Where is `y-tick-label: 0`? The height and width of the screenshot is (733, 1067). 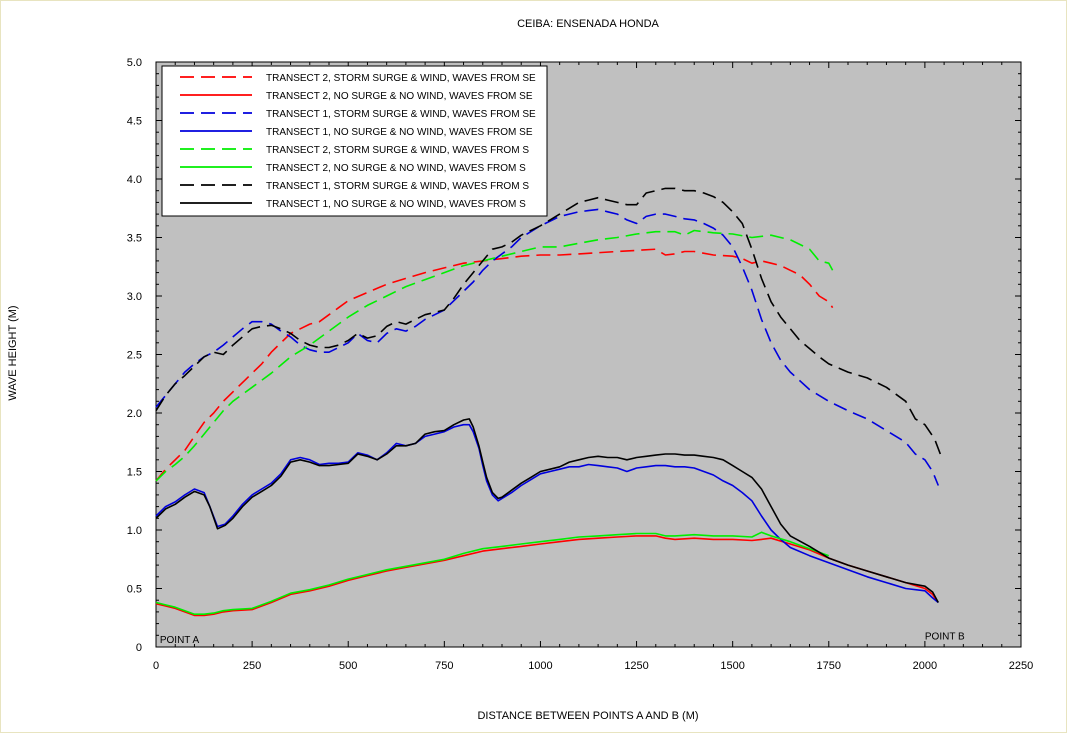
y-tick-label: 0 is located at coordinates (139, 648).